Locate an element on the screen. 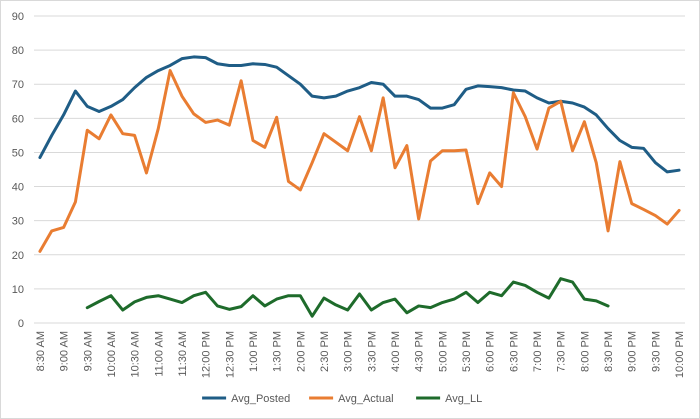 The height and width of the screenshot is (419, 700). x-tick-label: 5:30 PM is located at coordinates (467, 351).